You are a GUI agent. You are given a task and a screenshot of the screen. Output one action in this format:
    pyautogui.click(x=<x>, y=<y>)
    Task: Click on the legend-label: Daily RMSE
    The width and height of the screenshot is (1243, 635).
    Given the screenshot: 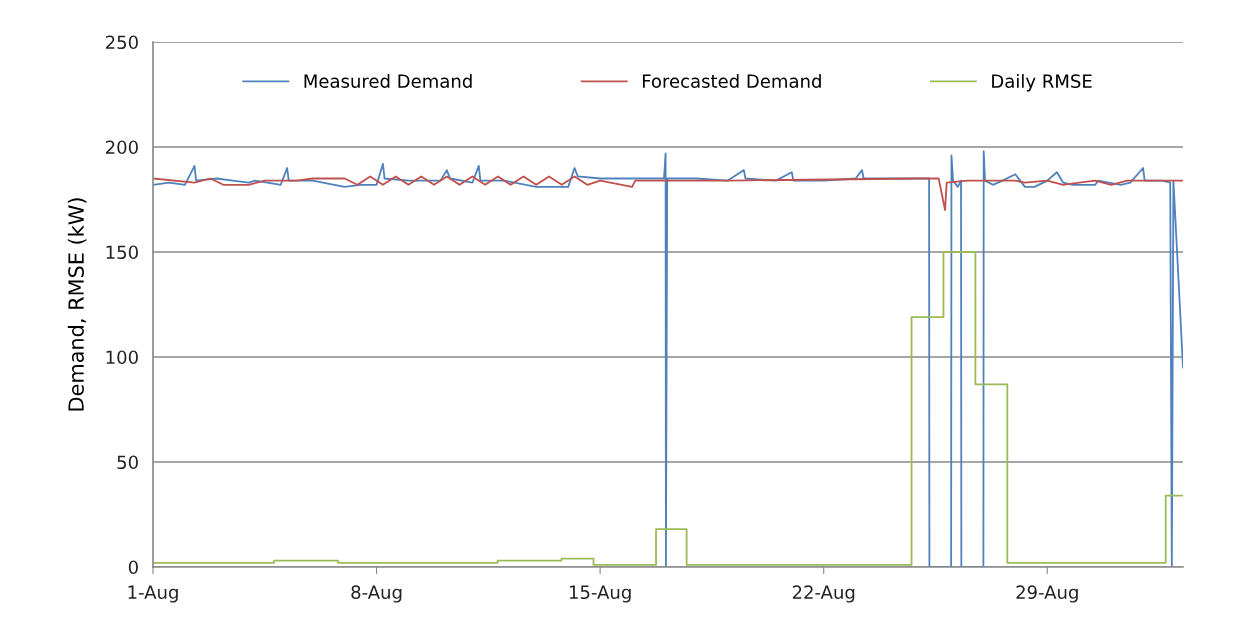 What is the action you would take?
    pyautogui.click(x=1042, y=83)
    